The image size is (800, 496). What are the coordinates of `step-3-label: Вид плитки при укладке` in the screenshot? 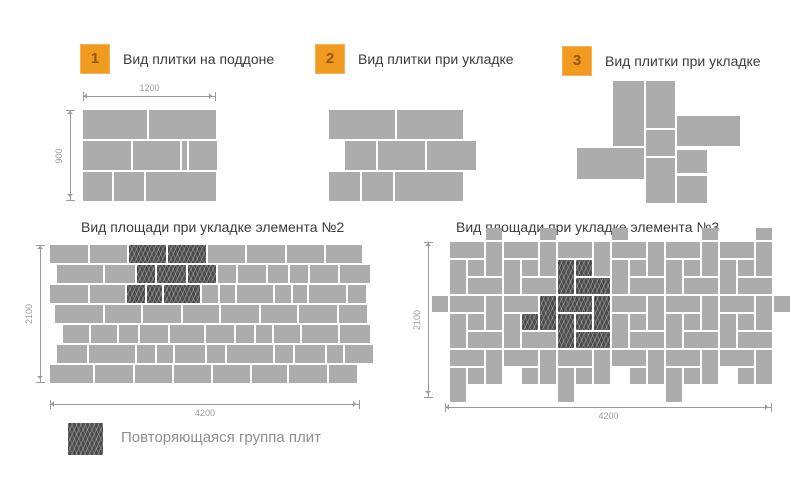 It's located at (683, 61).